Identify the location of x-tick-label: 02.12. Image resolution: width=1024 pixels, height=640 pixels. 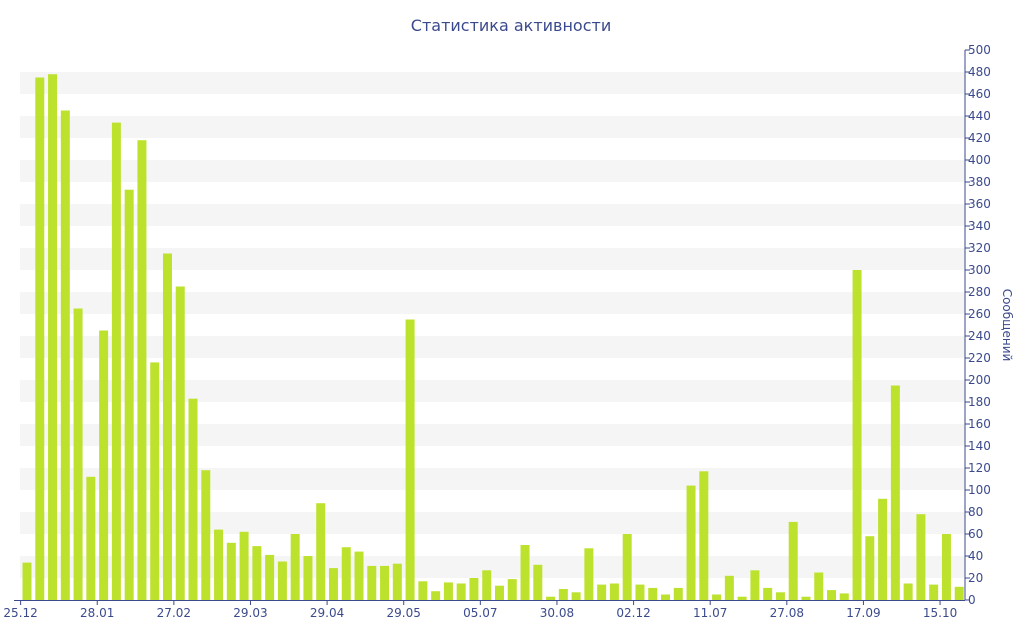
(633, 613).